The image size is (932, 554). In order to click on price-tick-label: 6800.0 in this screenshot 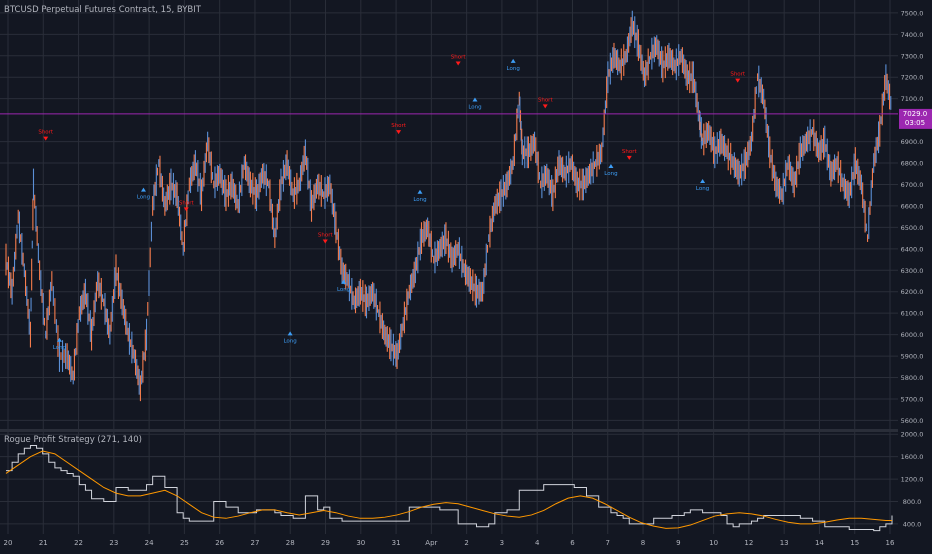, I will do `click(912, 164)`.